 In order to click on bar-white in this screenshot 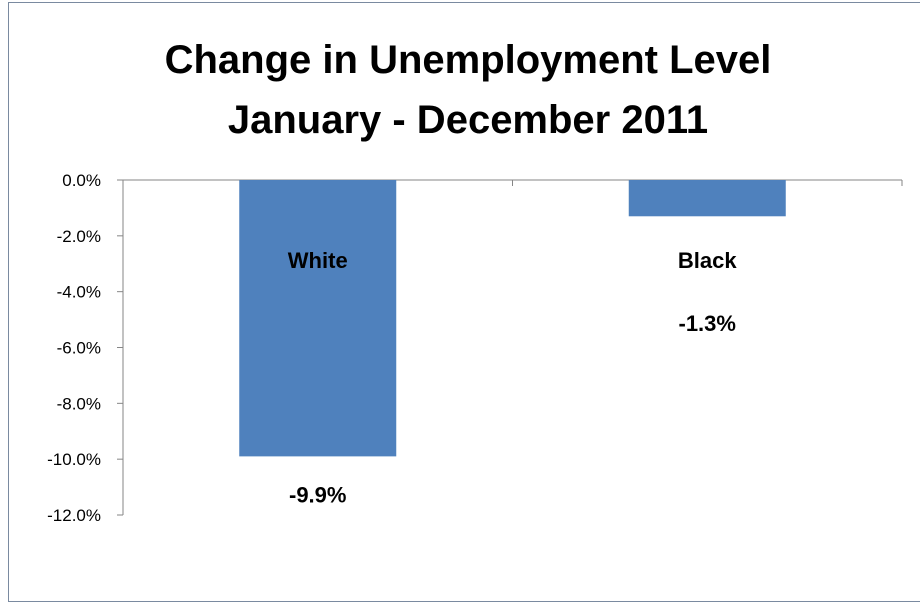, I will do `click(318, 318)`.